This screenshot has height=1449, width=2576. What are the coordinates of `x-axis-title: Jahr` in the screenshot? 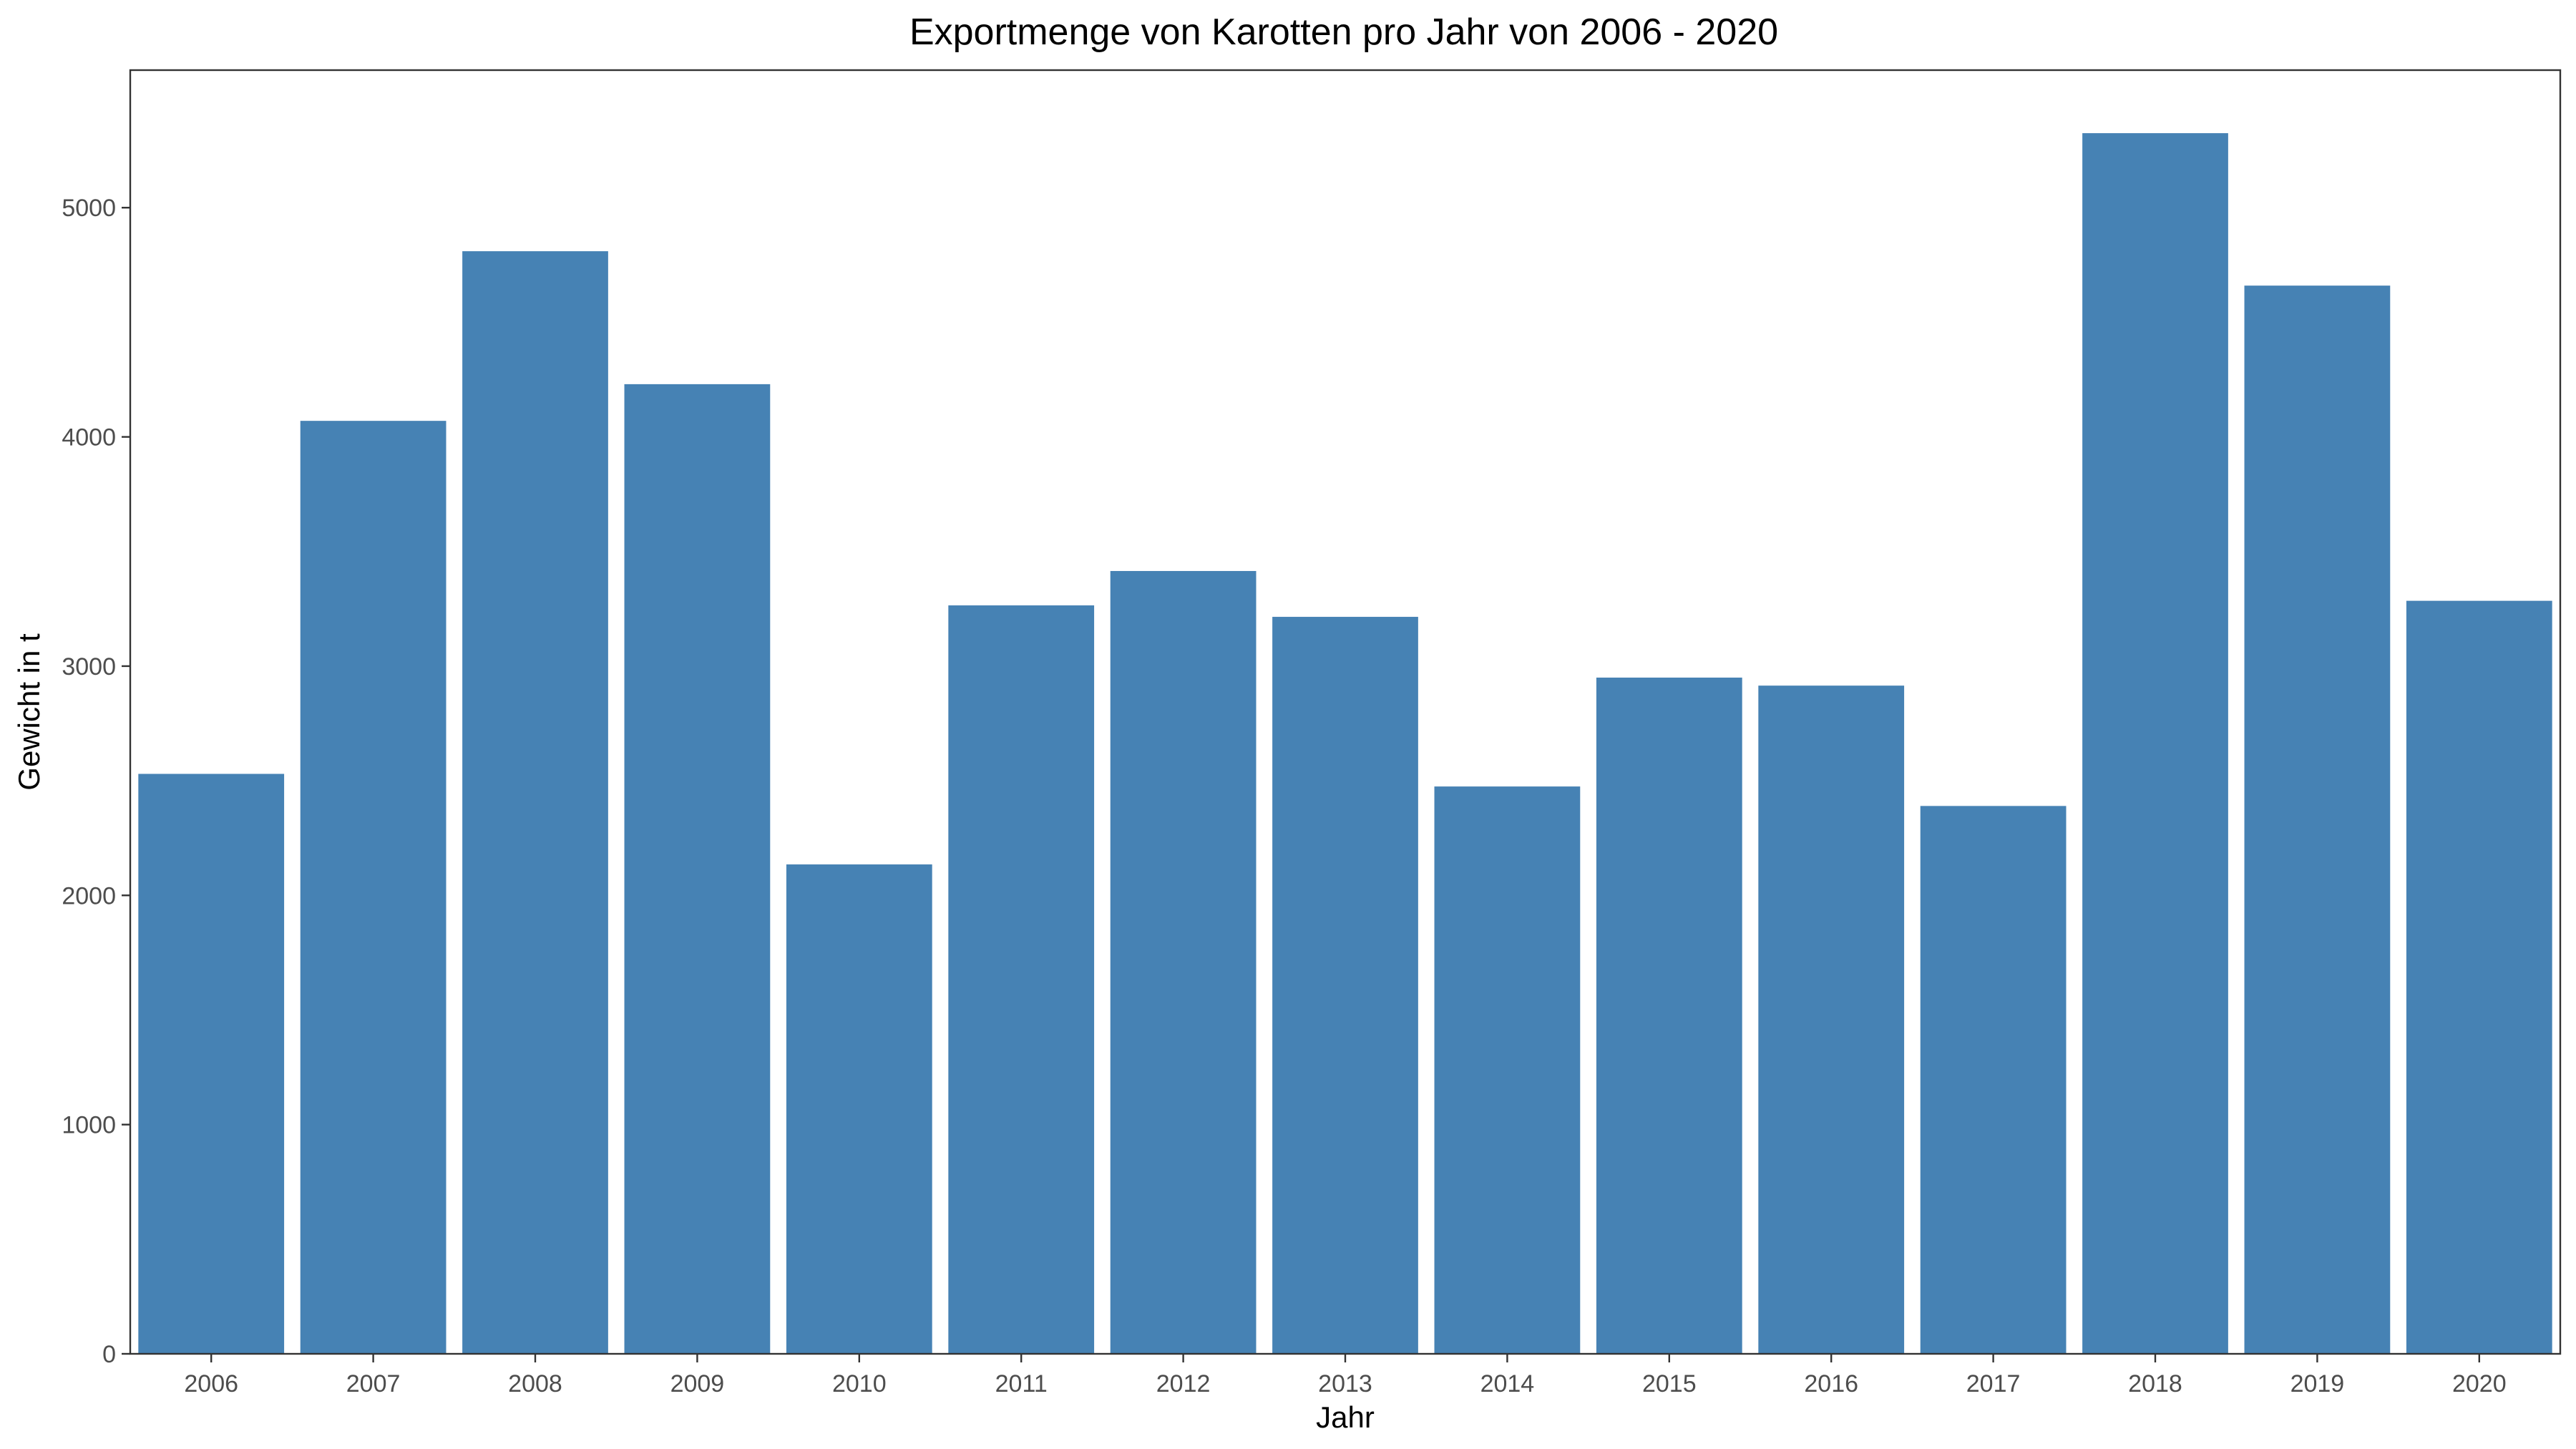 It's located at (1345, 1417).